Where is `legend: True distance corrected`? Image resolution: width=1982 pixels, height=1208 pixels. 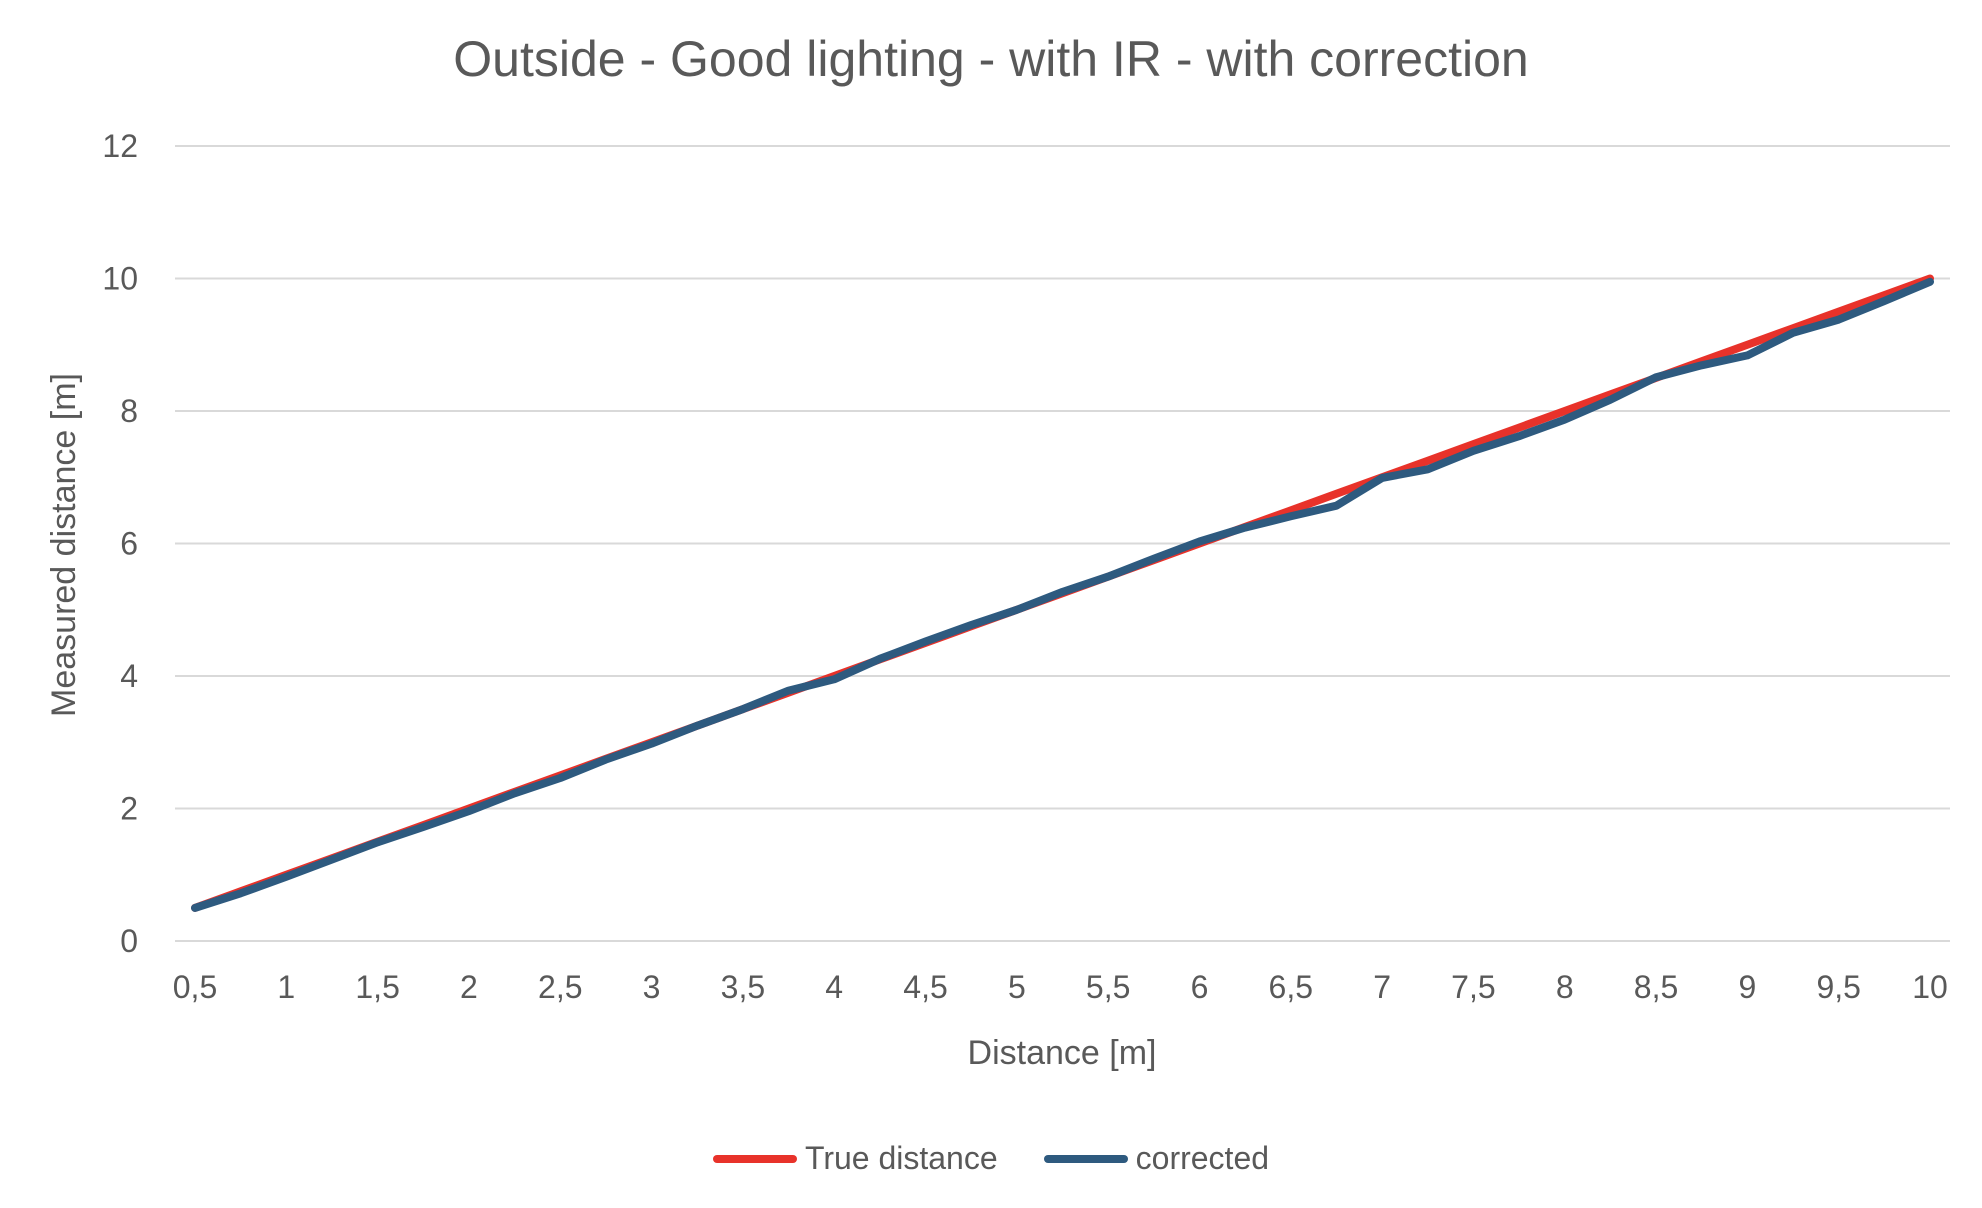
legend: True distance corrected is located at coordinates (991, 1158).